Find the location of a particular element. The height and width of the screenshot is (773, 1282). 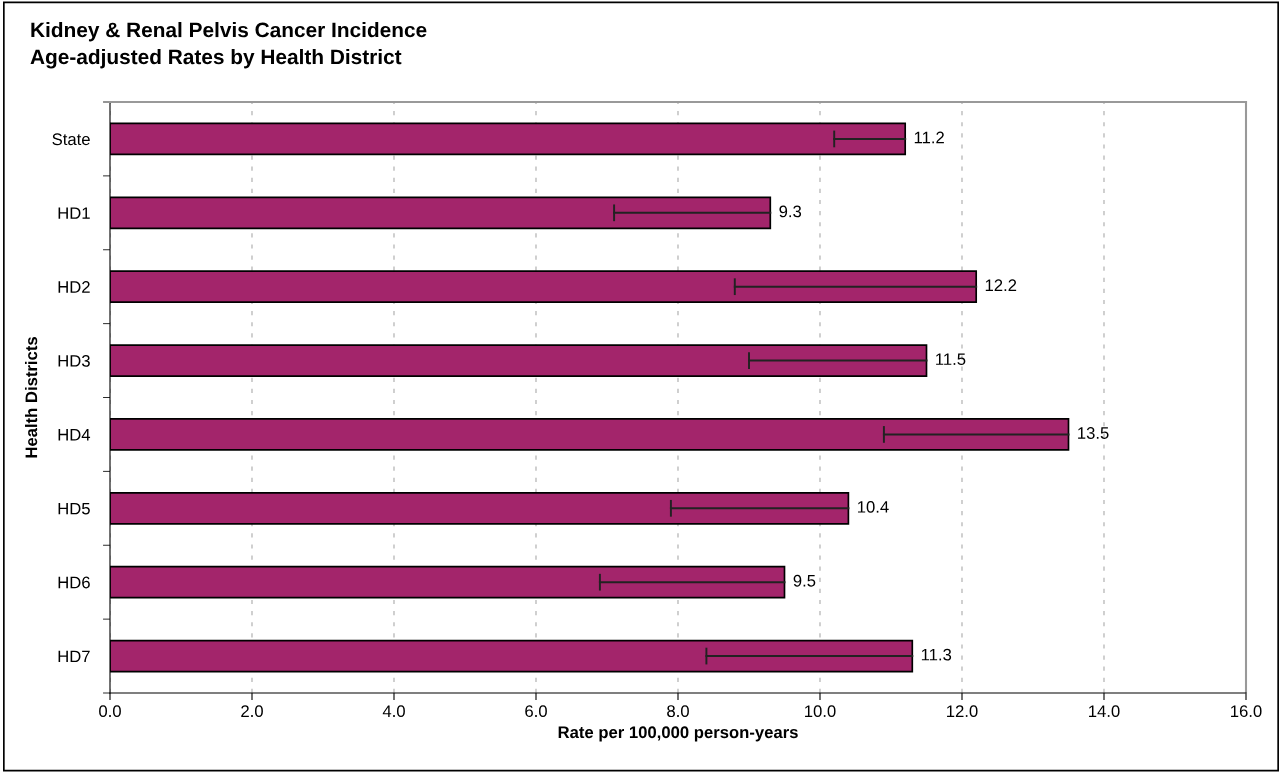

y-tick-label: HD3 is located at coordinates (74, 360).